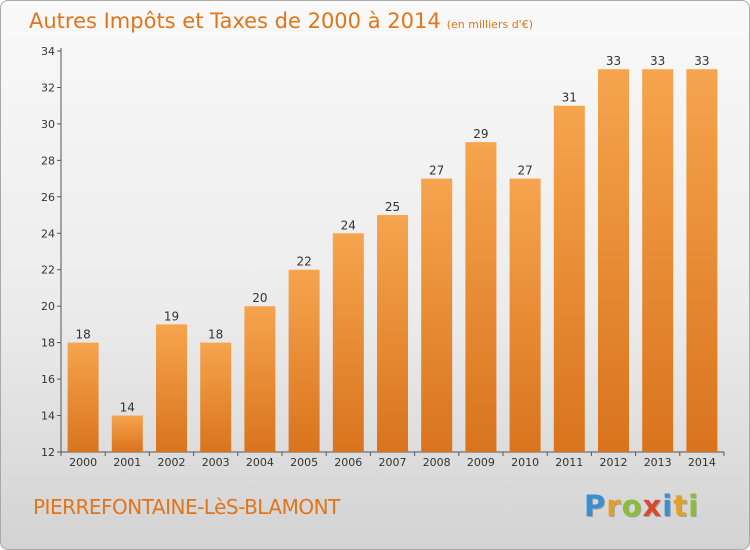 The image size is (750, 550). What do you see at coordinates (614, 462) in the screenshot?
I see `x-tick-label: 2012` at bounding box center [614, 462].